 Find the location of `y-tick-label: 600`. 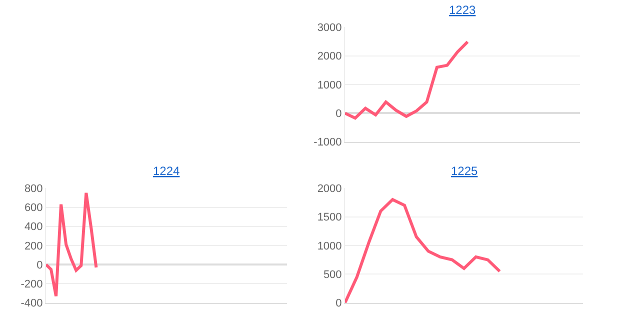

y-tick-label: 600 is located at coordinates (33, 208).